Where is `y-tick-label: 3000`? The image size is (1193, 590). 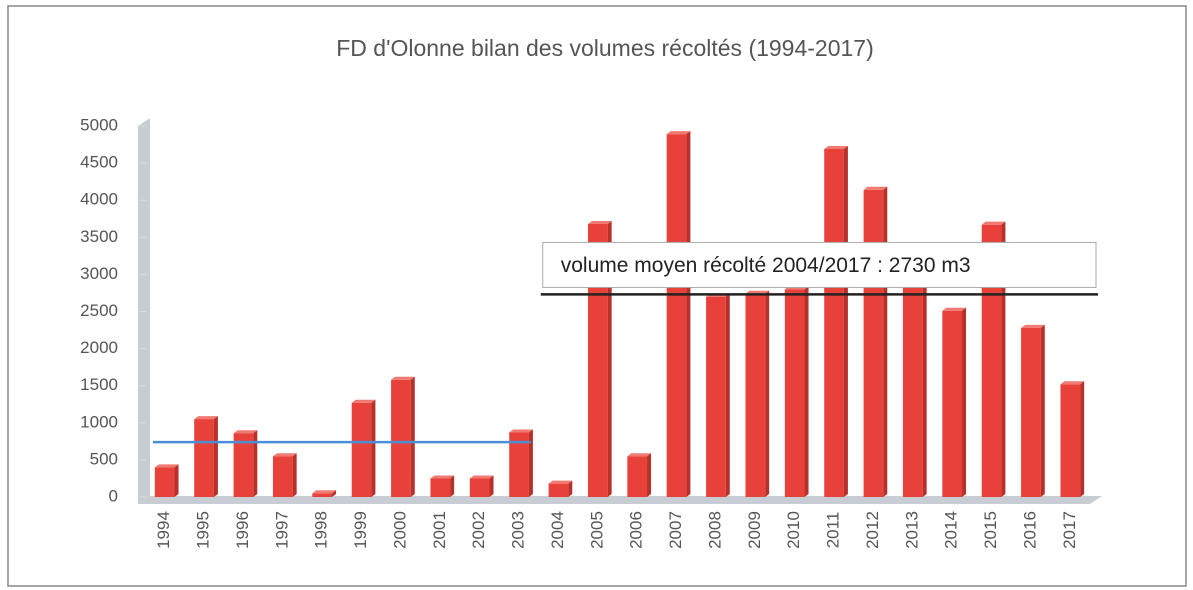
y-tick-label: 3000 is located at coordinates (99, 273).